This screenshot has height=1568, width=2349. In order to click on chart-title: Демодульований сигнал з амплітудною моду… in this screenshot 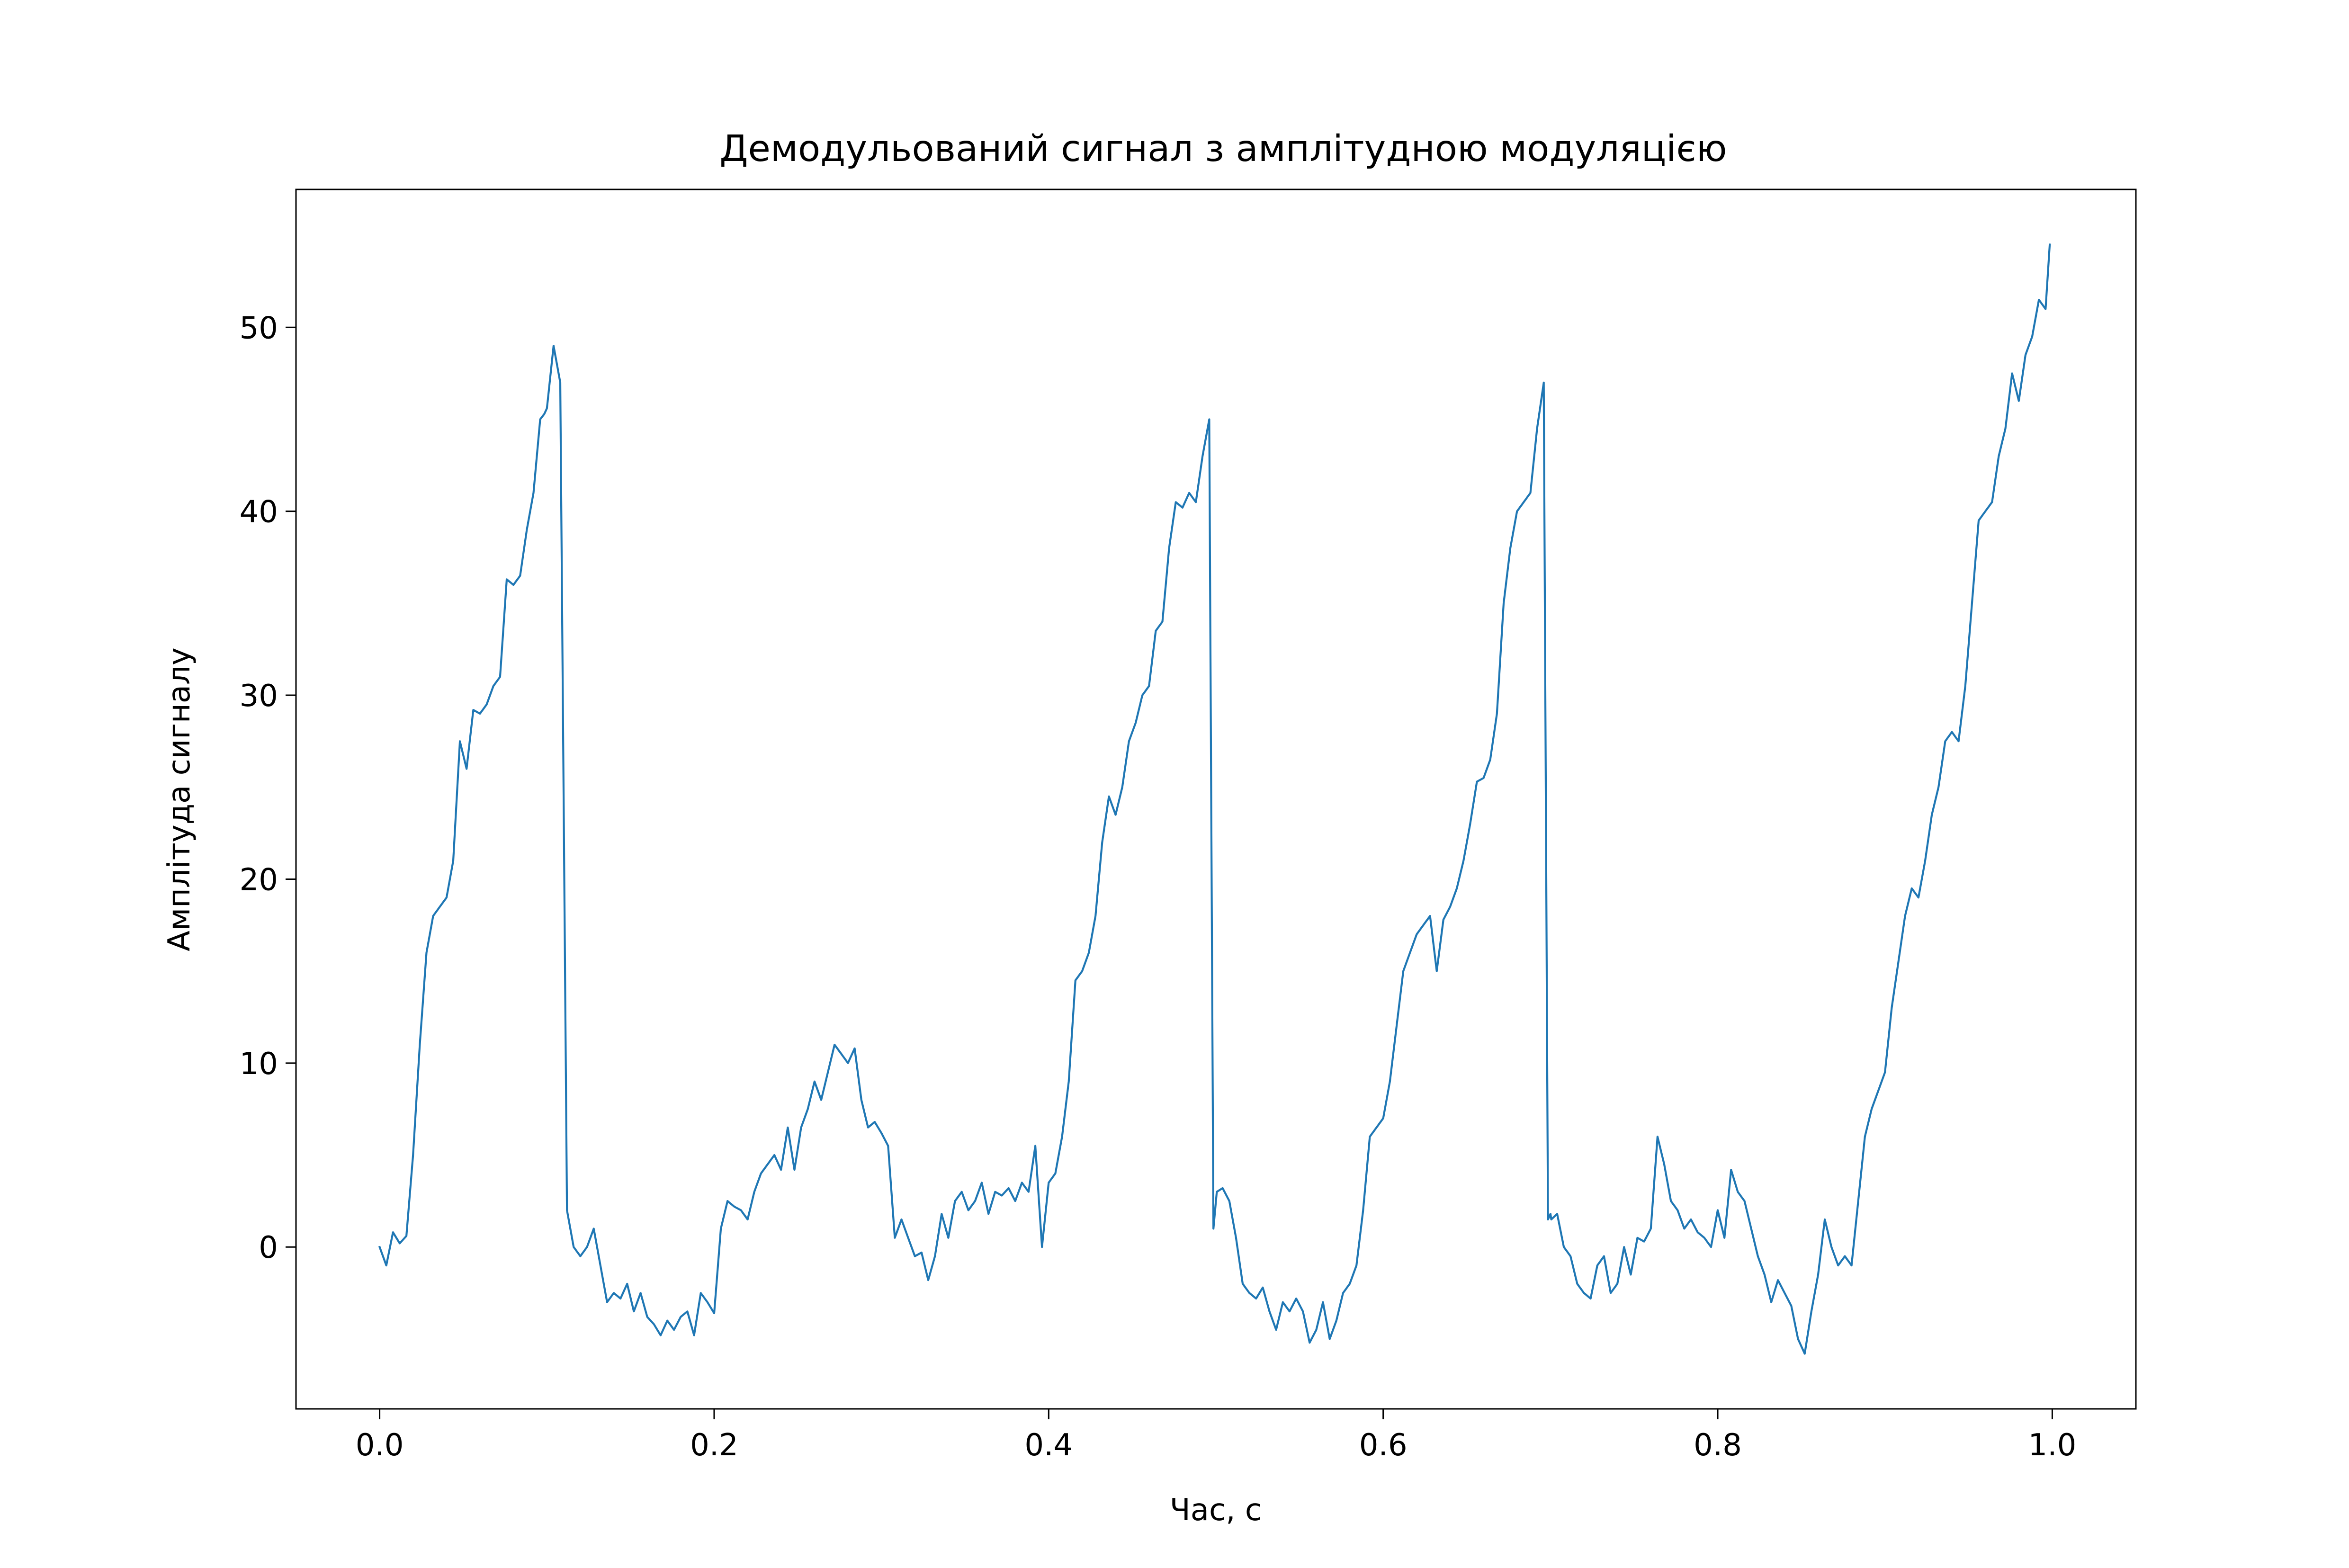, I will do `click(1223, 149)`.